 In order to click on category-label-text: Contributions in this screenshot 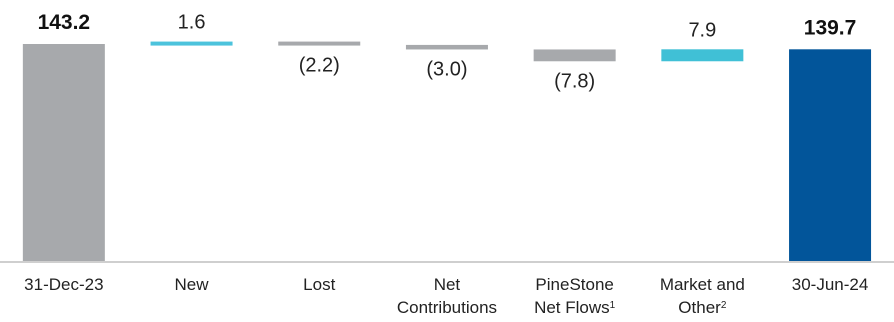, I will do `click(447, 307)`.